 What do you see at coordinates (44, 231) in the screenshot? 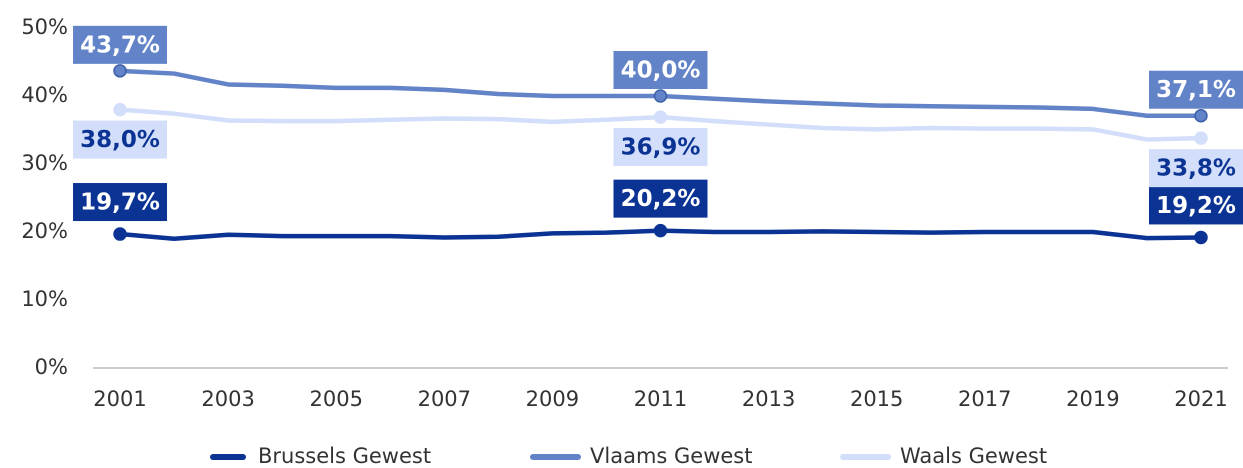
I see `y-tick-label: 20%` at bounding box center [44, 231].